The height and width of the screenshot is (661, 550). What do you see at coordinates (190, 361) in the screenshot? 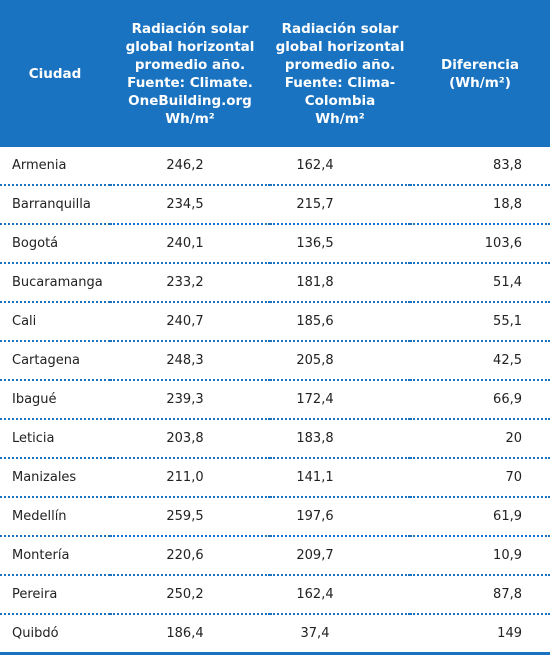
I see `value-cell: 248,3` at bounding box center [190, 361].